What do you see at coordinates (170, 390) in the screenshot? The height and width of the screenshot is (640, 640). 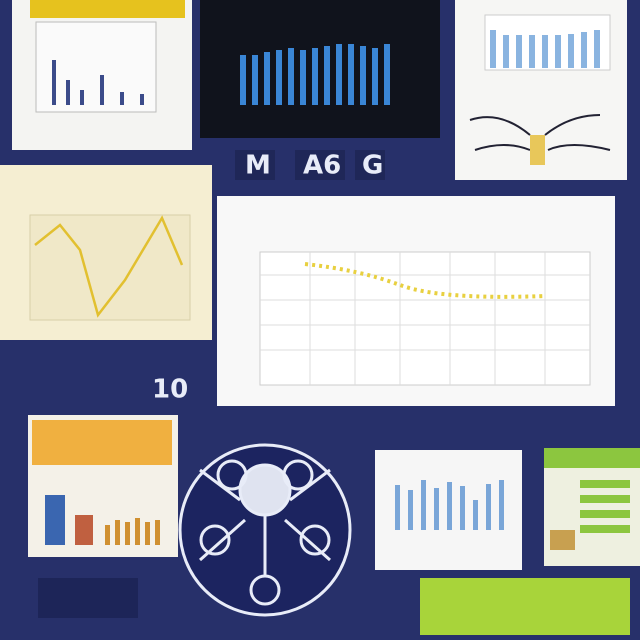 I see `label: 10` at bounding box center [170, 390].